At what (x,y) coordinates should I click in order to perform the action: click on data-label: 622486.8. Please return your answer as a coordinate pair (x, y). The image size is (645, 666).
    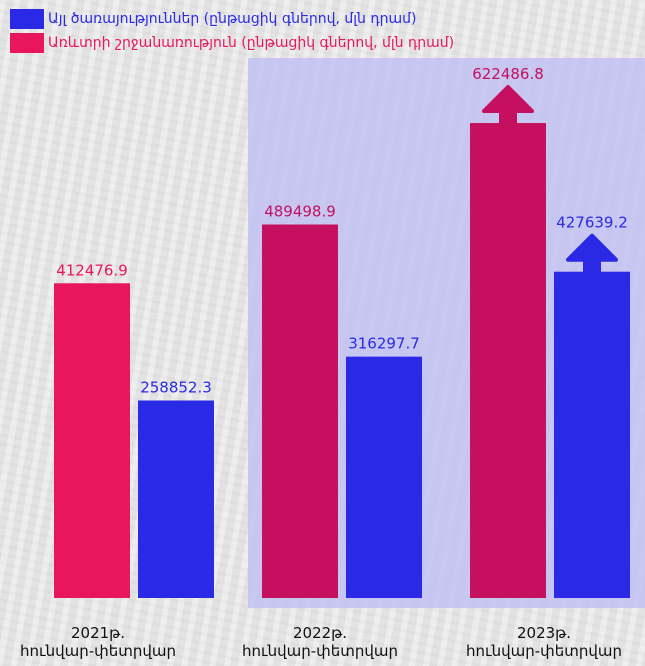
    Looking at the image, I should click on (508, 74).